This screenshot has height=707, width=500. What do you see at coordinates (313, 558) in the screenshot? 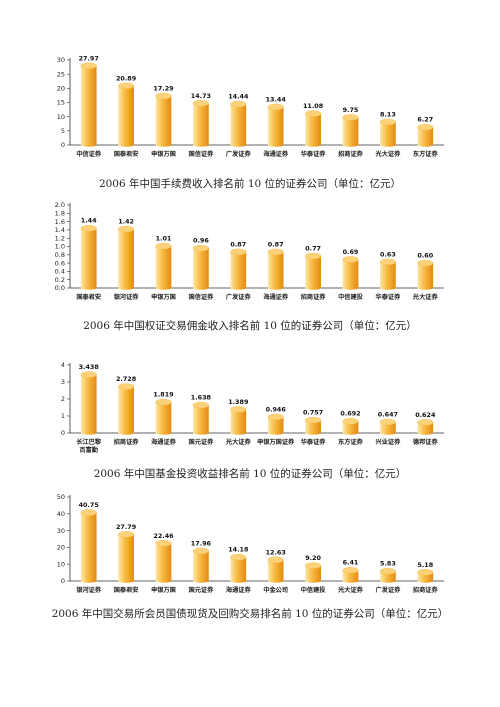
I see `data-label: 9.20` at bounding box center [313, 558].